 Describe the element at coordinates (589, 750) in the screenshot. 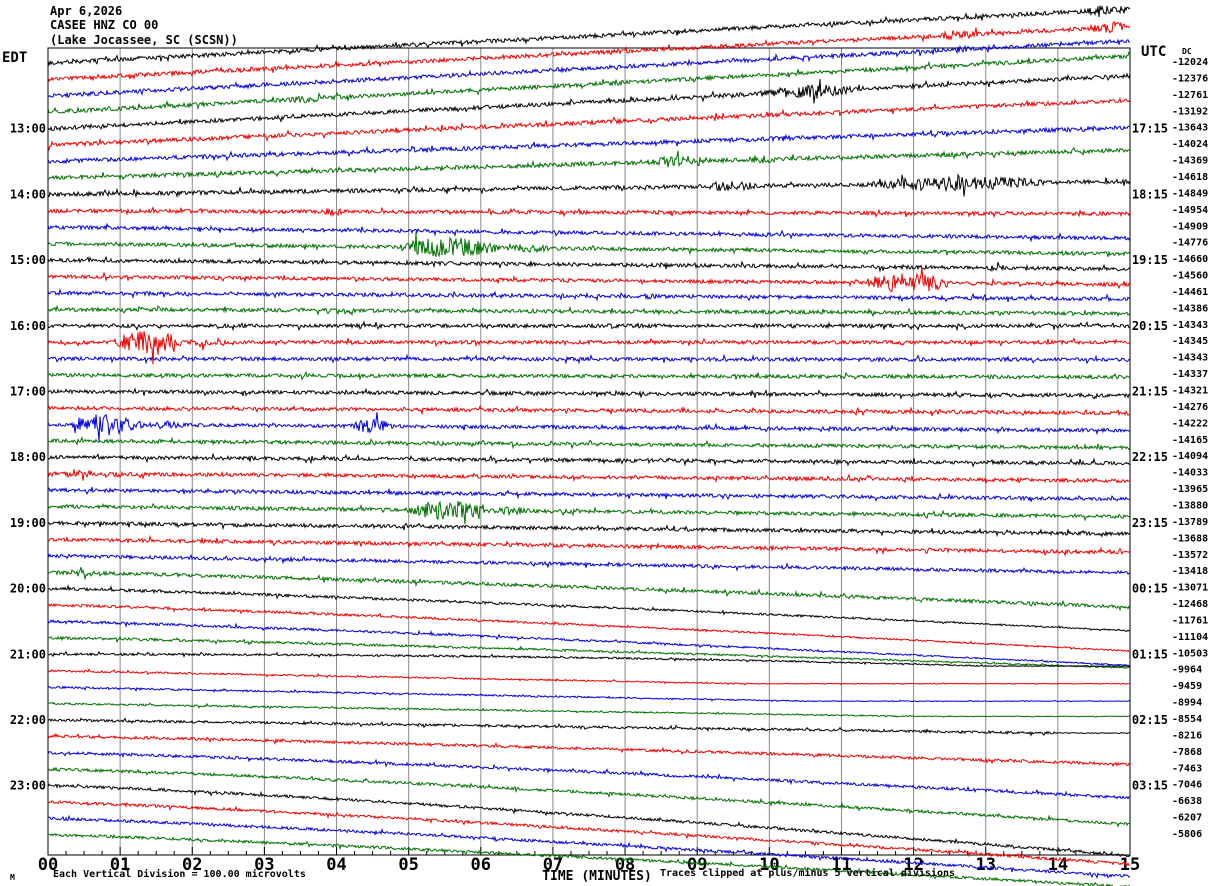

I see `trace-row-22:15` at that location.